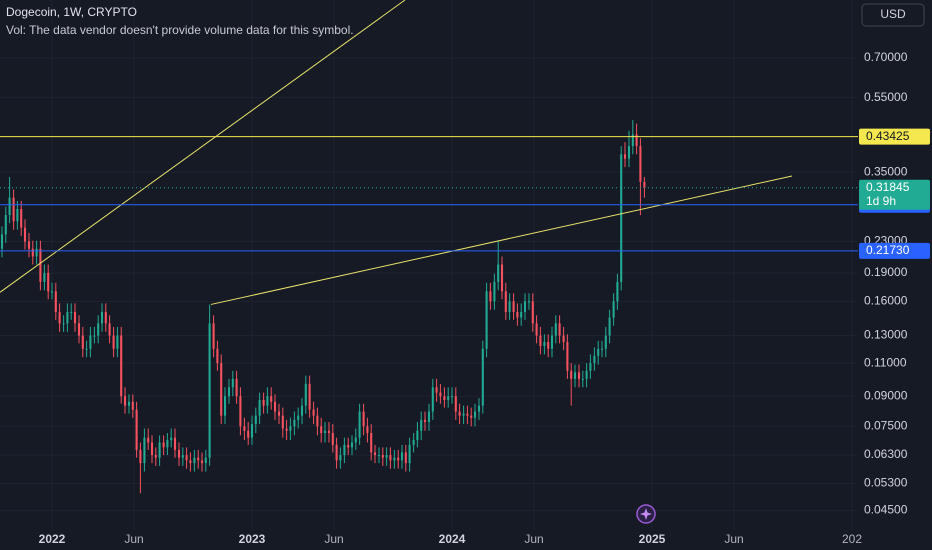  Describe the element at coordinates (886, 171) in the screenshot. I see `y-tick-label: 0.35000` at that location.